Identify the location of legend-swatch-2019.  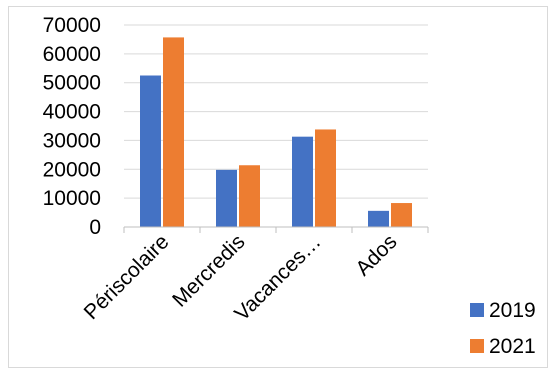
(477, 310).